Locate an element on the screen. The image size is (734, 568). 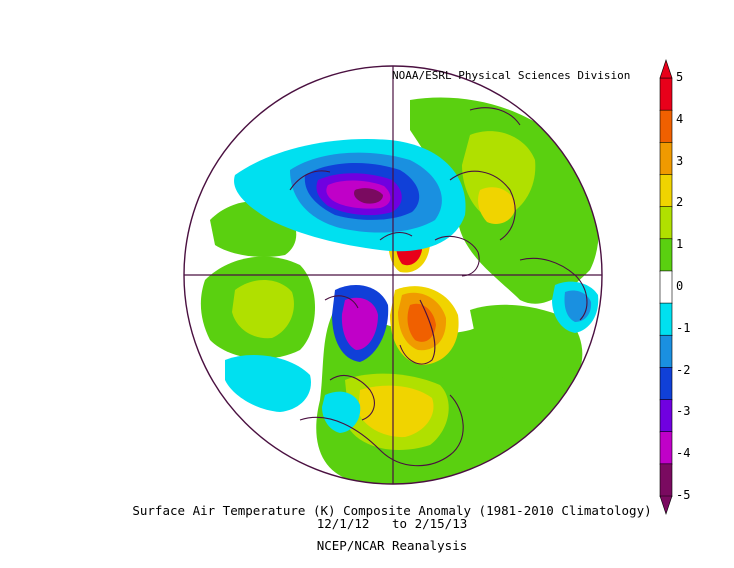
credit-label: NOAA/ESRL Physical Sciences Division is located at coordinates (511, 75).